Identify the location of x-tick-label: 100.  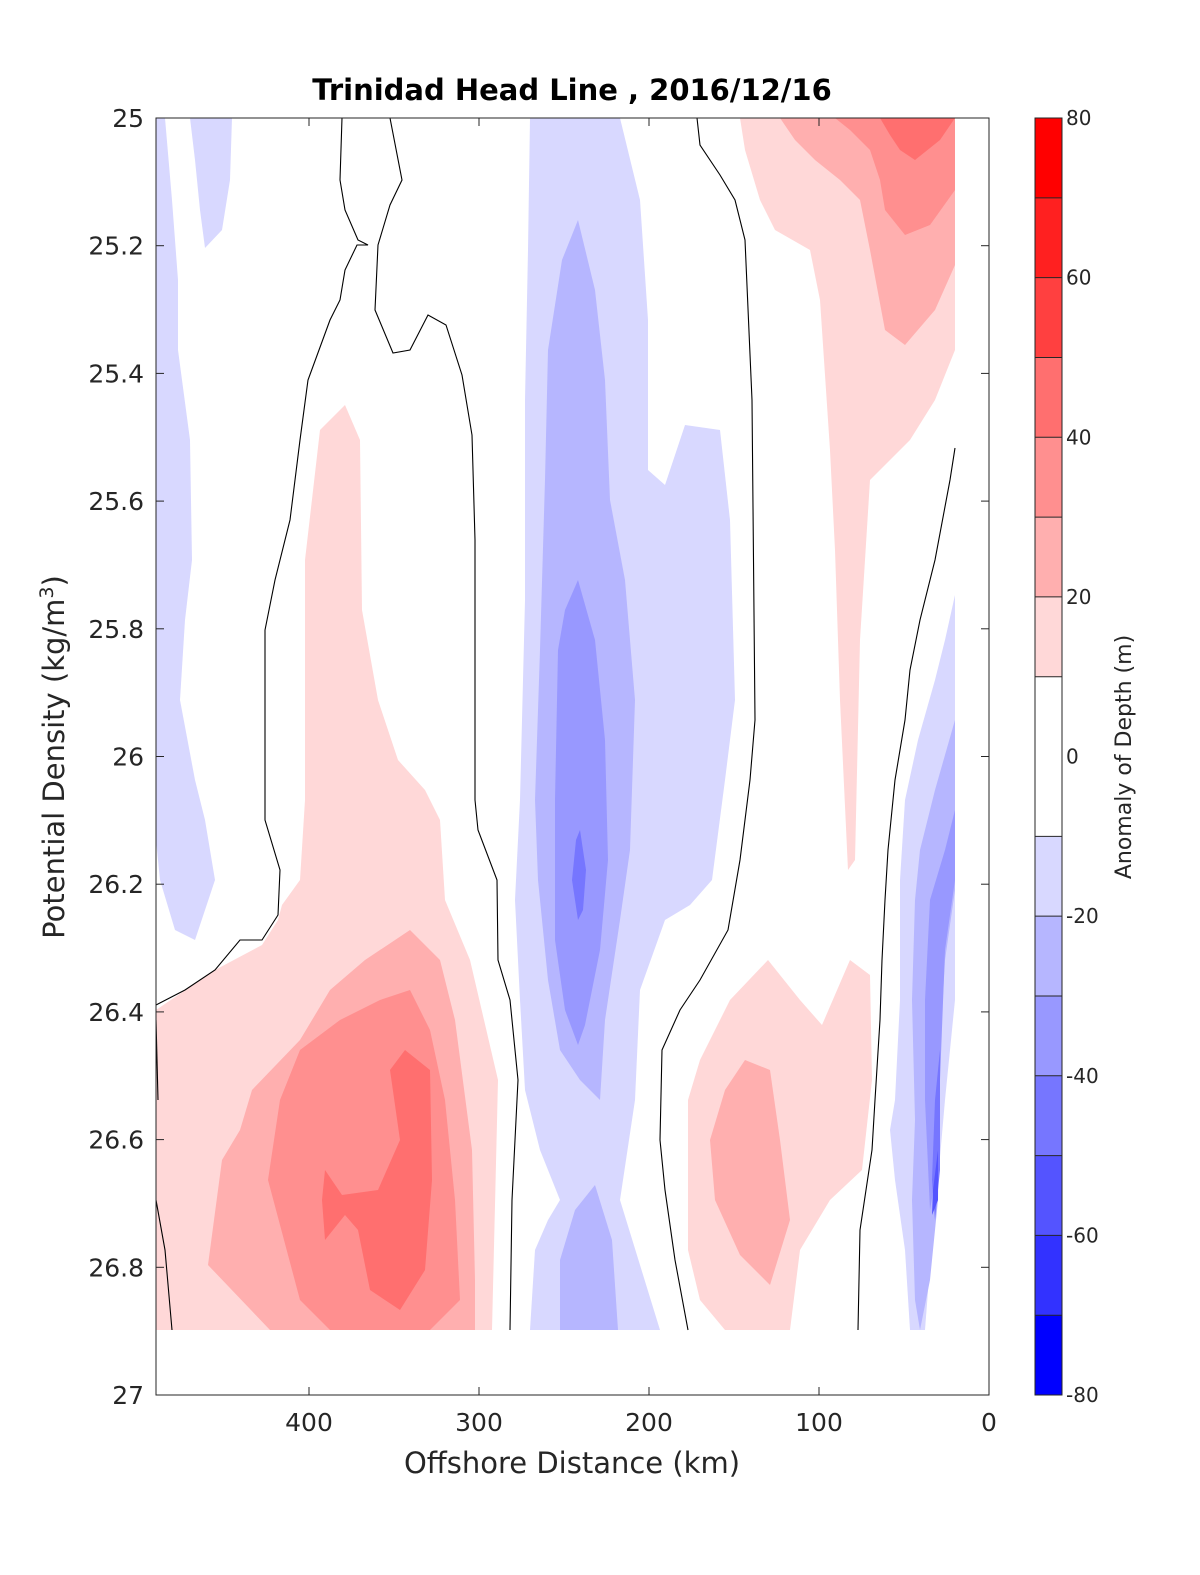
(819, 1422).